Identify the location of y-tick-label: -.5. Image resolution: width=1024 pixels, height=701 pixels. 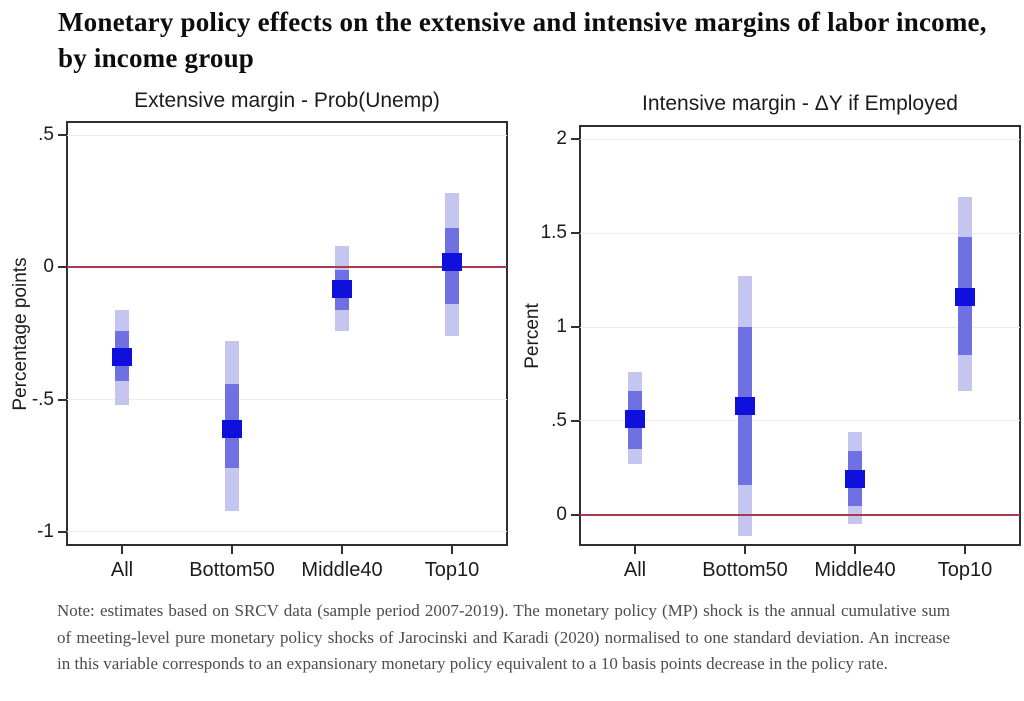
(42, 399).